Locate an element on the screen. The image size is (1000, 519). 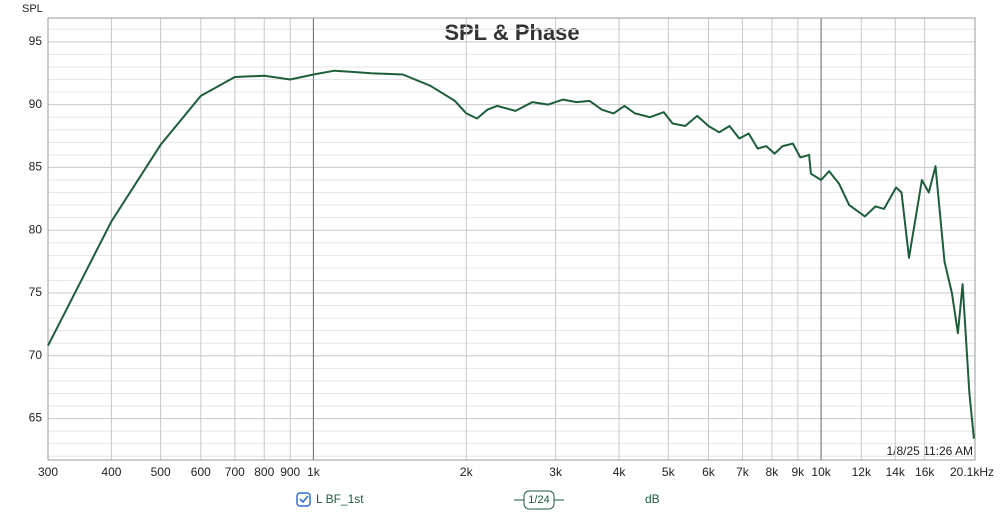
y-tick-label: 80 is located at coordinates (36, 229).